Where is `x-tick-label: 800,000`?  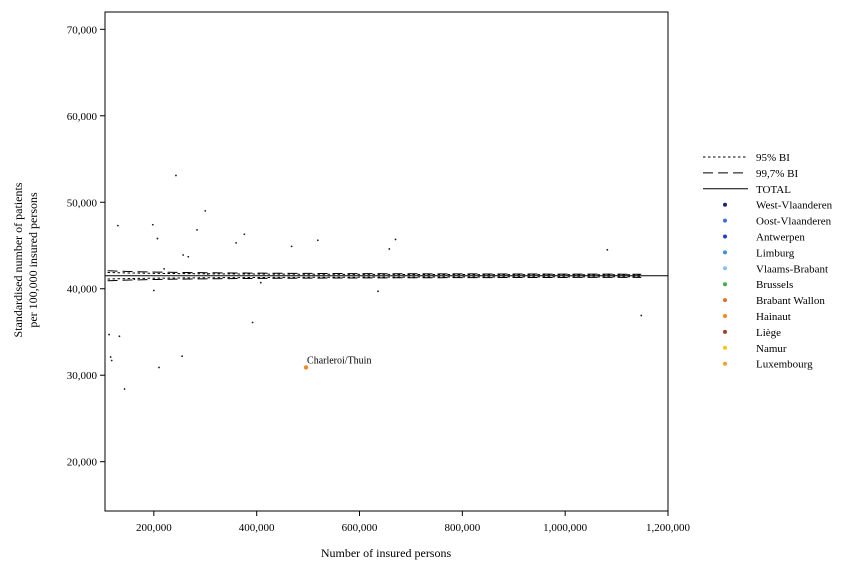
x-tick-label: 800,000 is located at coordinates (462, 528).